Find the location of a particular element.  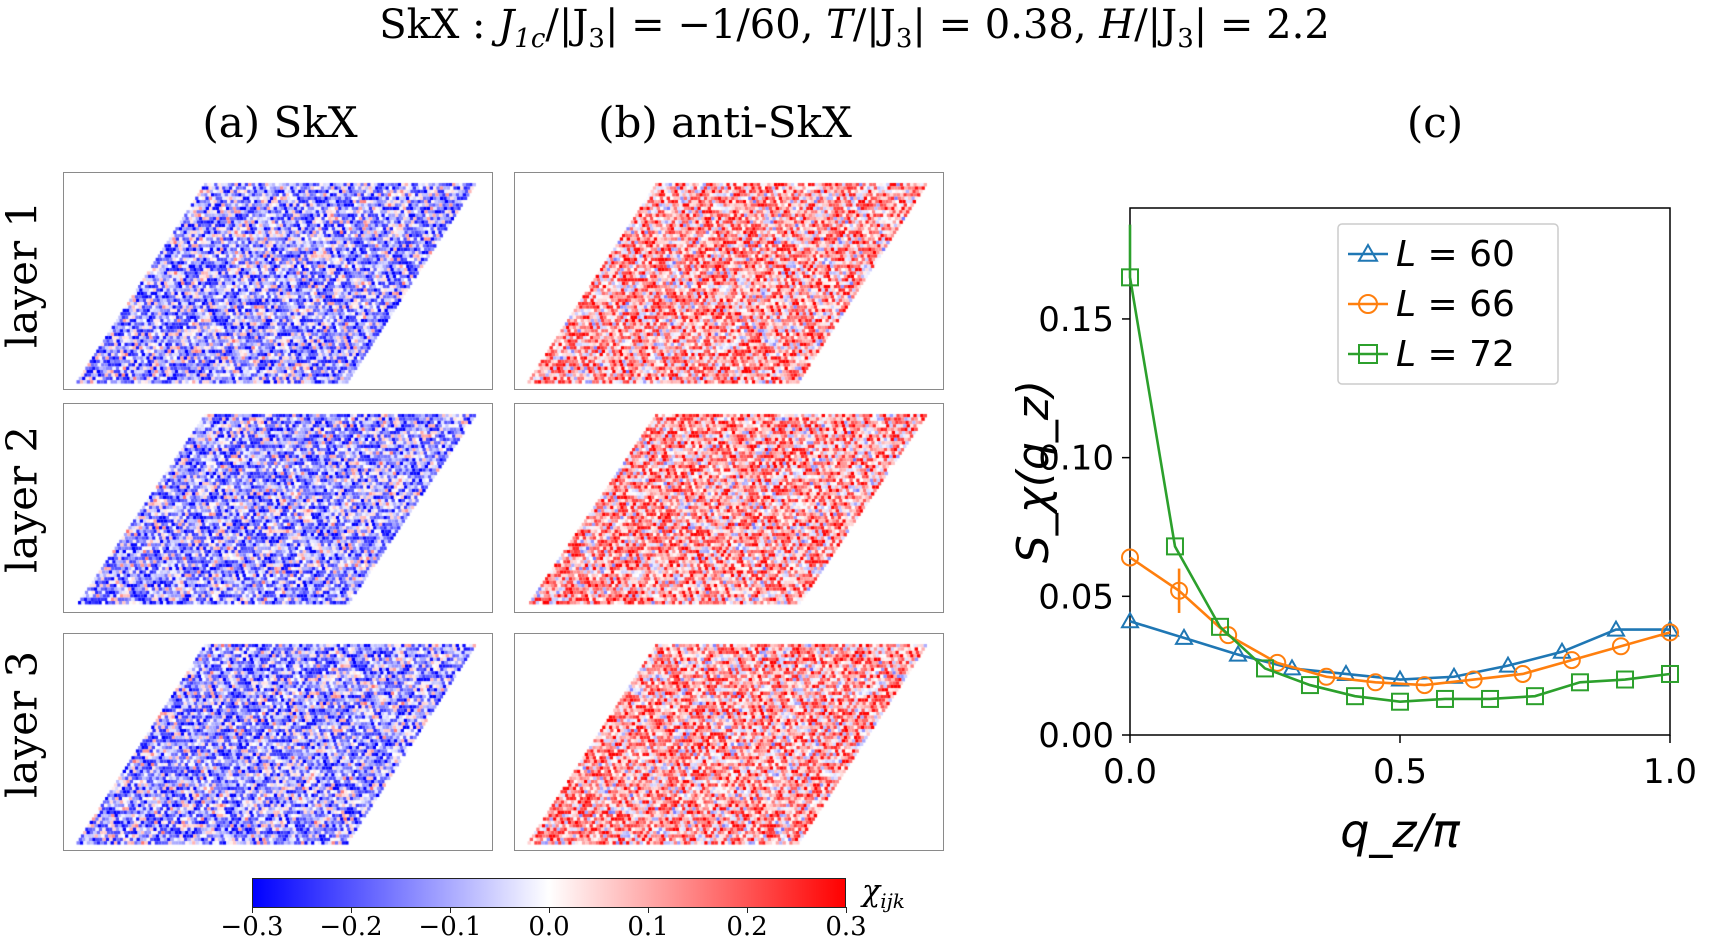

legend-label: L = 66 is located at coordinates (1455, 304).